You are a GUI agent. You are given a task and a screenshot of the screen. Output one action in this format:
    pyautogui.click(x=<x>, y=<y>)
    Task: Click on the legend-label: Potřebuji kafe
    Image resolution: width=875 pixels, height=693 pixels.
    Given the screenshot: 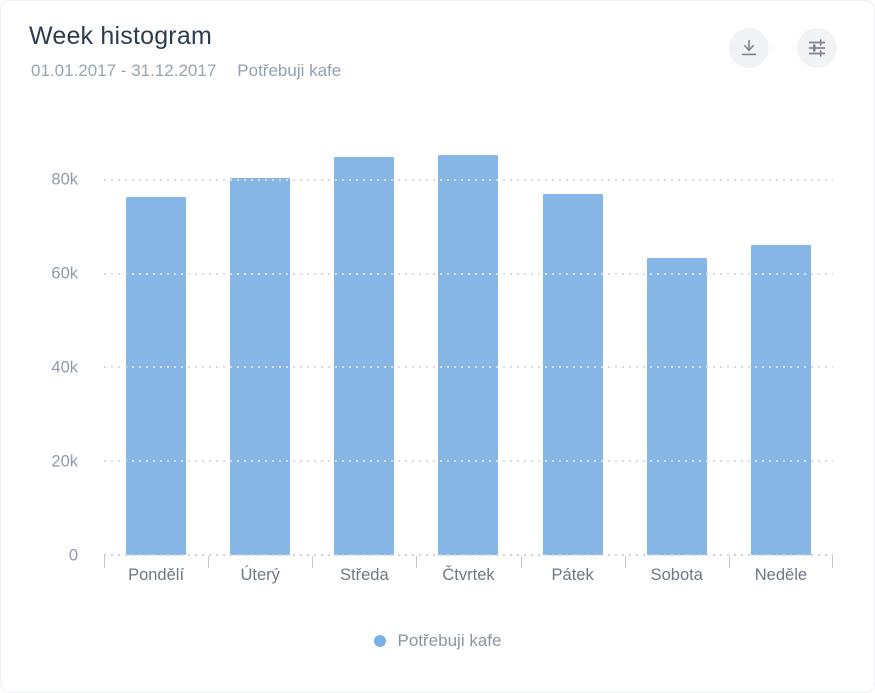 What is the action you would take?
    pyautogui.click(x=449, y=640)
    